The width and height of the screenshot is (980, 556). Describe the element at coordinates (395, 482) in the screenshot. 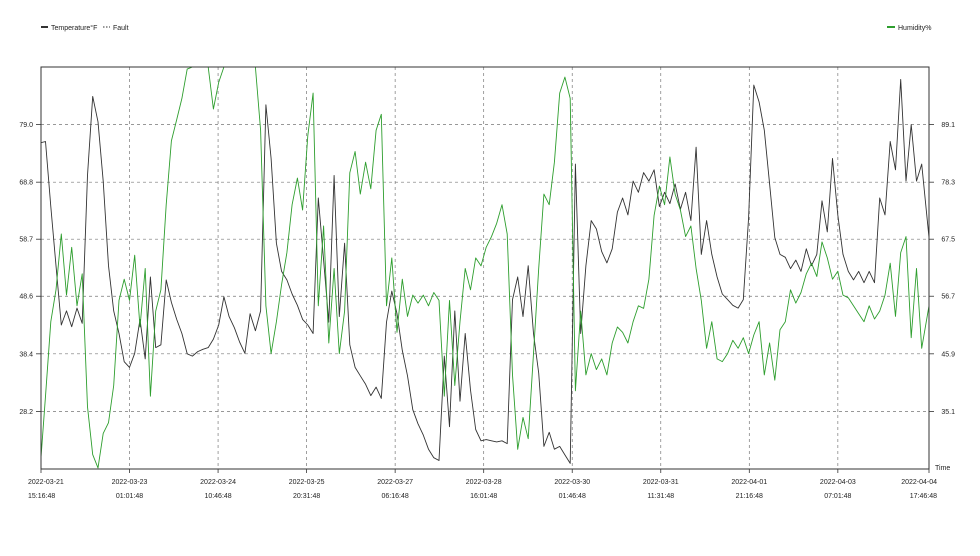

I see `x-tick-date: 2022-03-27` at that location.